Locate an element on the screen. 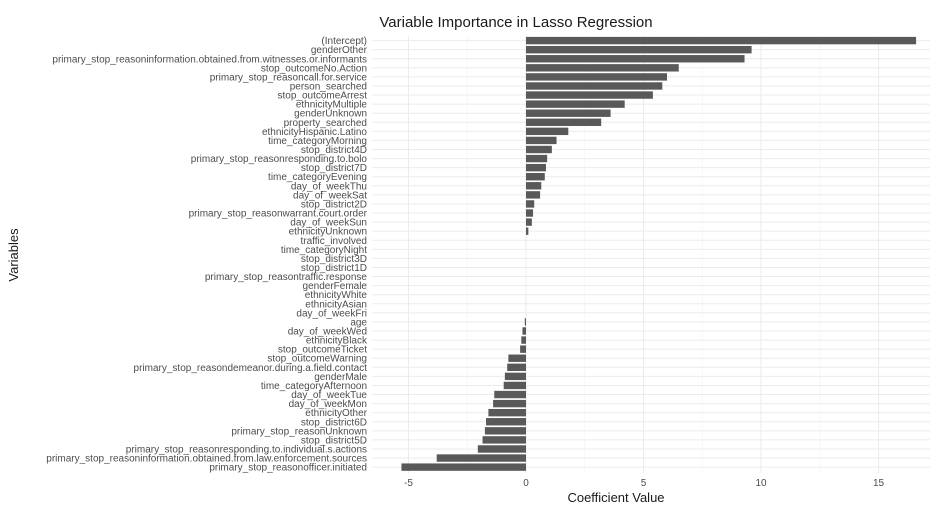 The width and height of the screenshot is (936, 508). x-tick-label: 0 is located at coordinates (526, 483).